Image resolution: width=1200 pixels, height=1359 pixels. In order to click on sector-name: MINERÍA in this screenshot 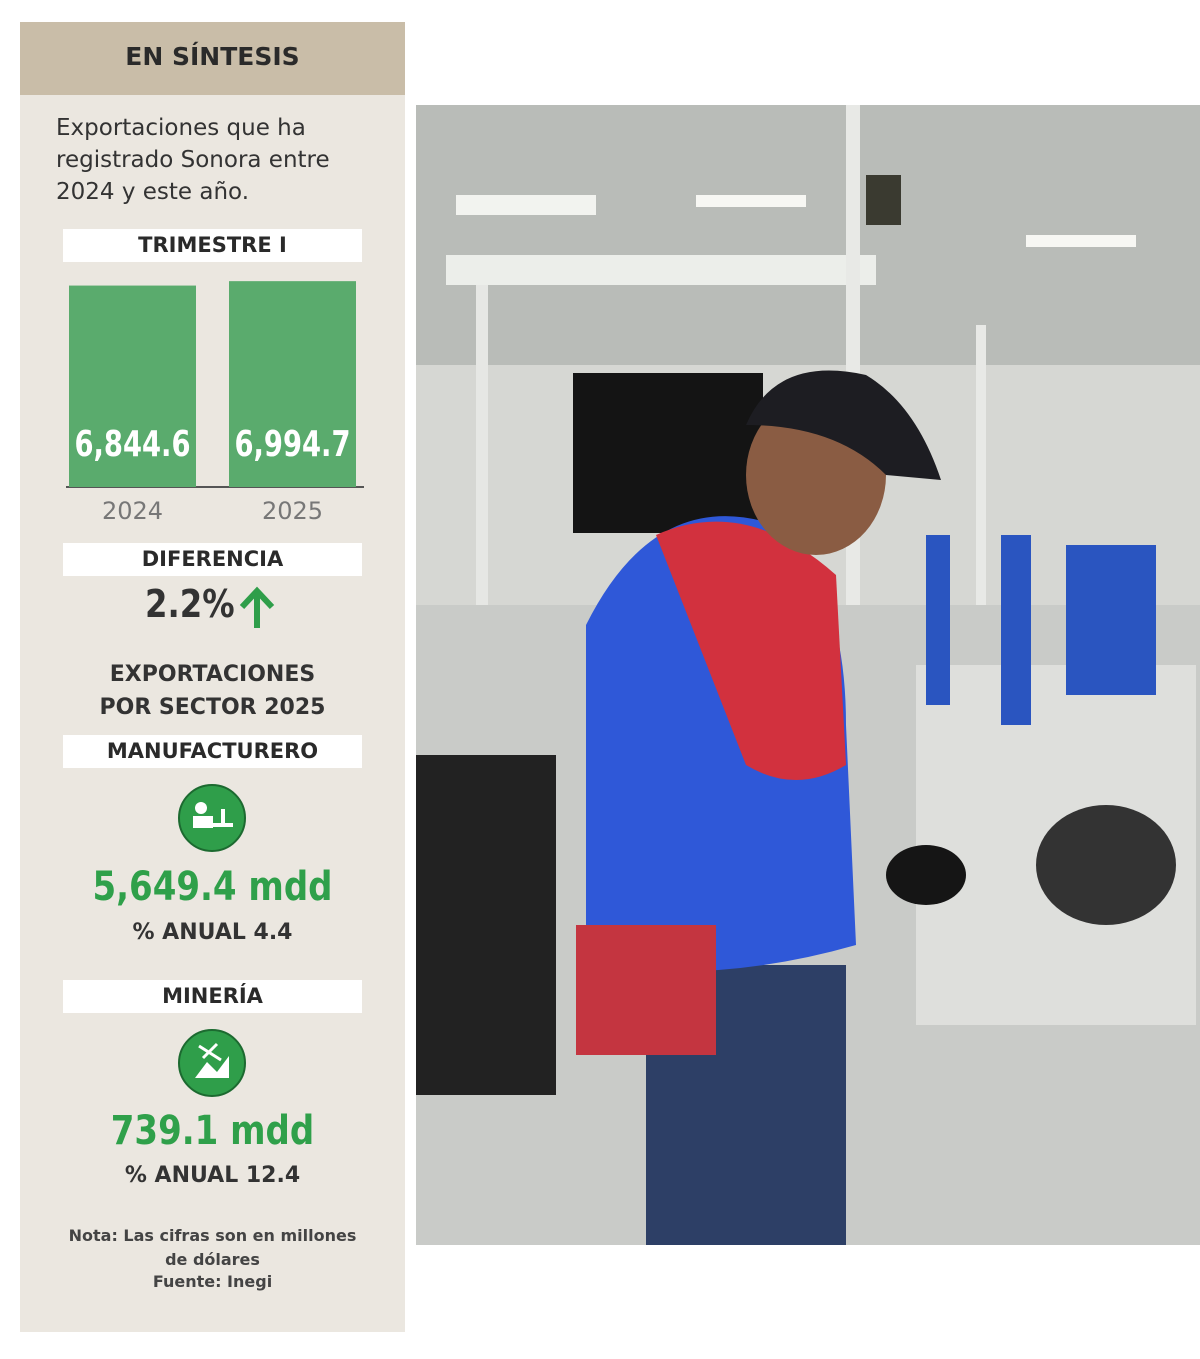, I will do `click(212, 996)`.